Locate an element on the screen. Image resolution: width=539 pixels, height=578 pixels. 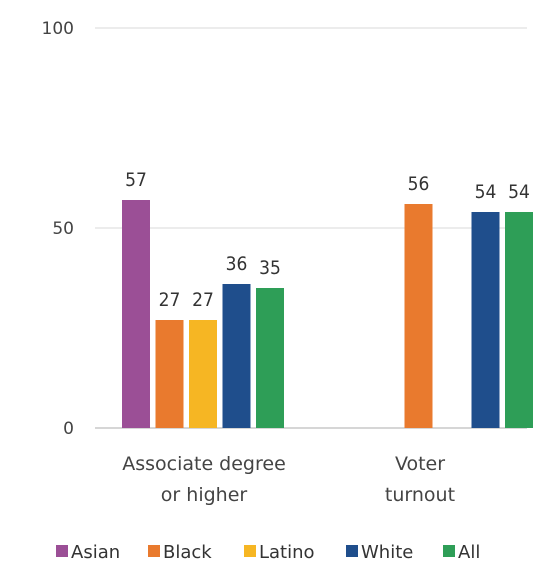
legend-swatch-all is located at coordinates (449, 551).